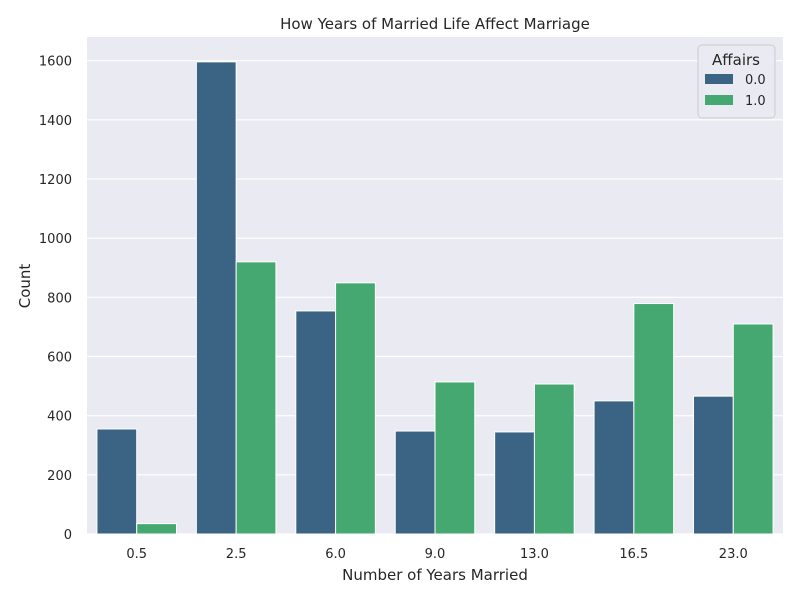 The width and height of the screenshot is (800, 605). Describe the element at coordinates (736, 81) in the screenshot. I see `legend: Affairs 0.0 1.0` at that location.